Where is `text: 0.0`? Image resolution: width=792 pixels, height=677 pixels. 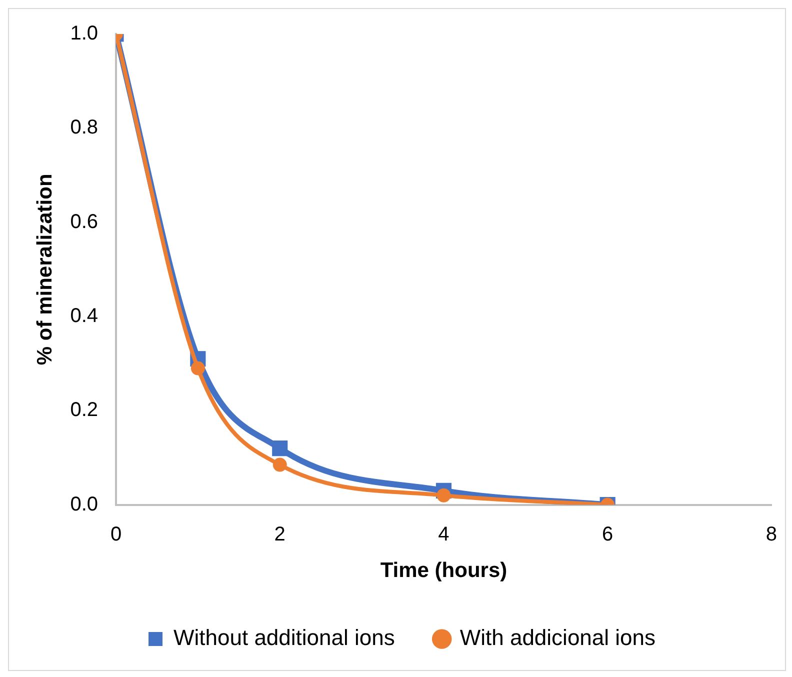 text: 0.0 is located at coordinates (84, 504).